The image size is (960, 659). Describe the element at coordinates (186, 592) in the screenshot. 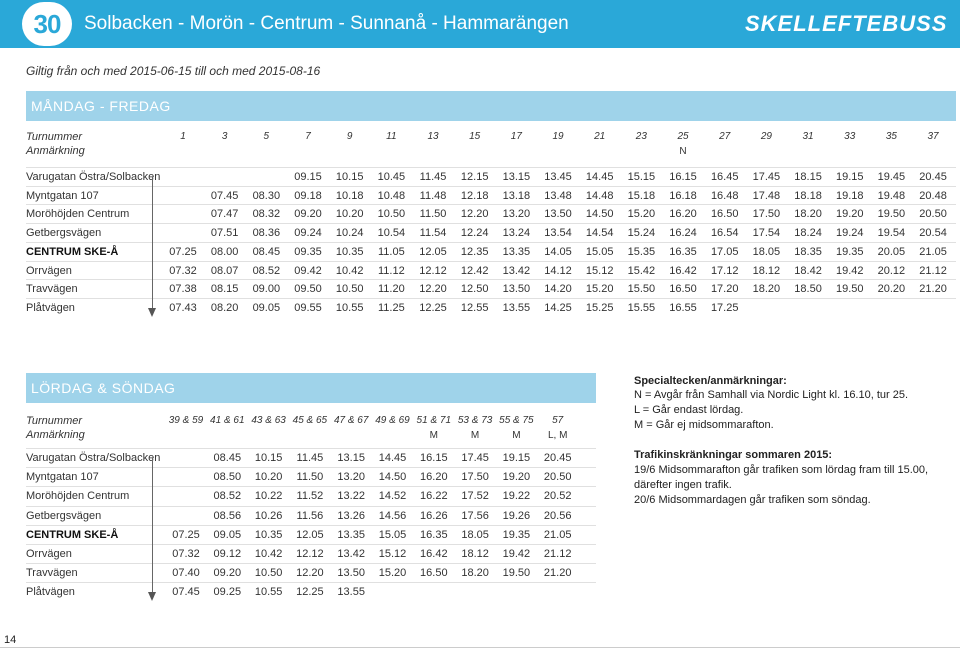

I see `departure-time: 07.45` at that location.